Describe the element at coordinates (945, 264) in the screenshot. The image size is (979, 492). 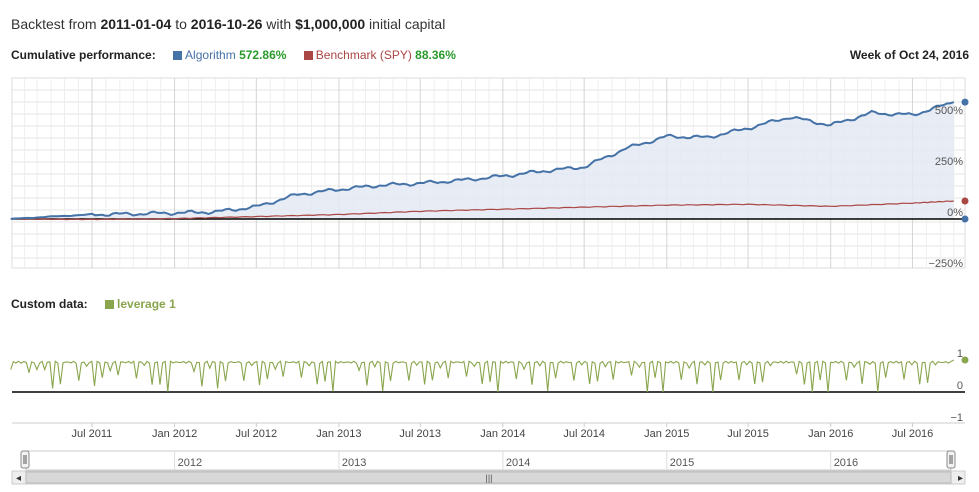
I see `performance-y-tick-label: −250%` at that location.